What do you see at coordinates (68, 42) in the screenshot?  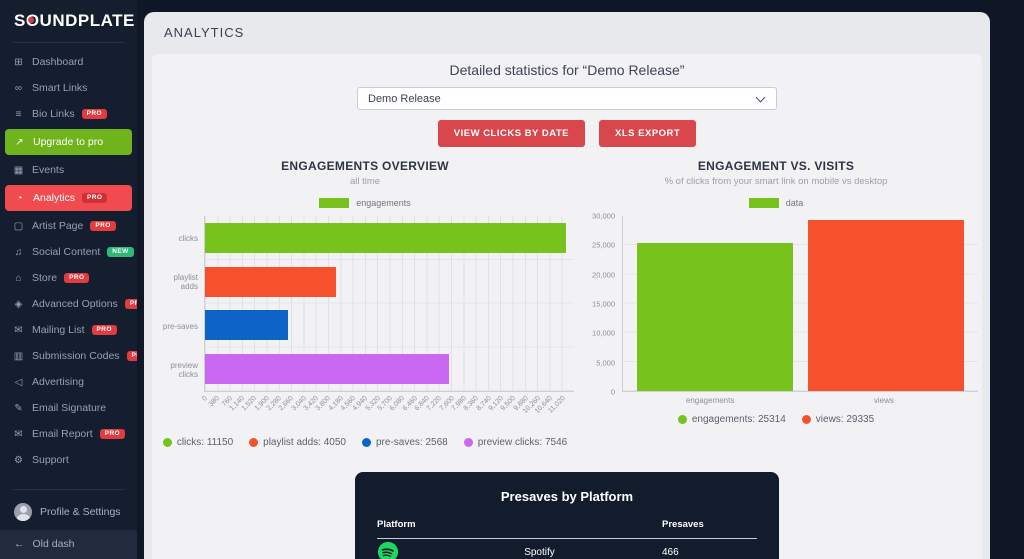 I see `sidebar-divider` at bounding box center [68, 42].